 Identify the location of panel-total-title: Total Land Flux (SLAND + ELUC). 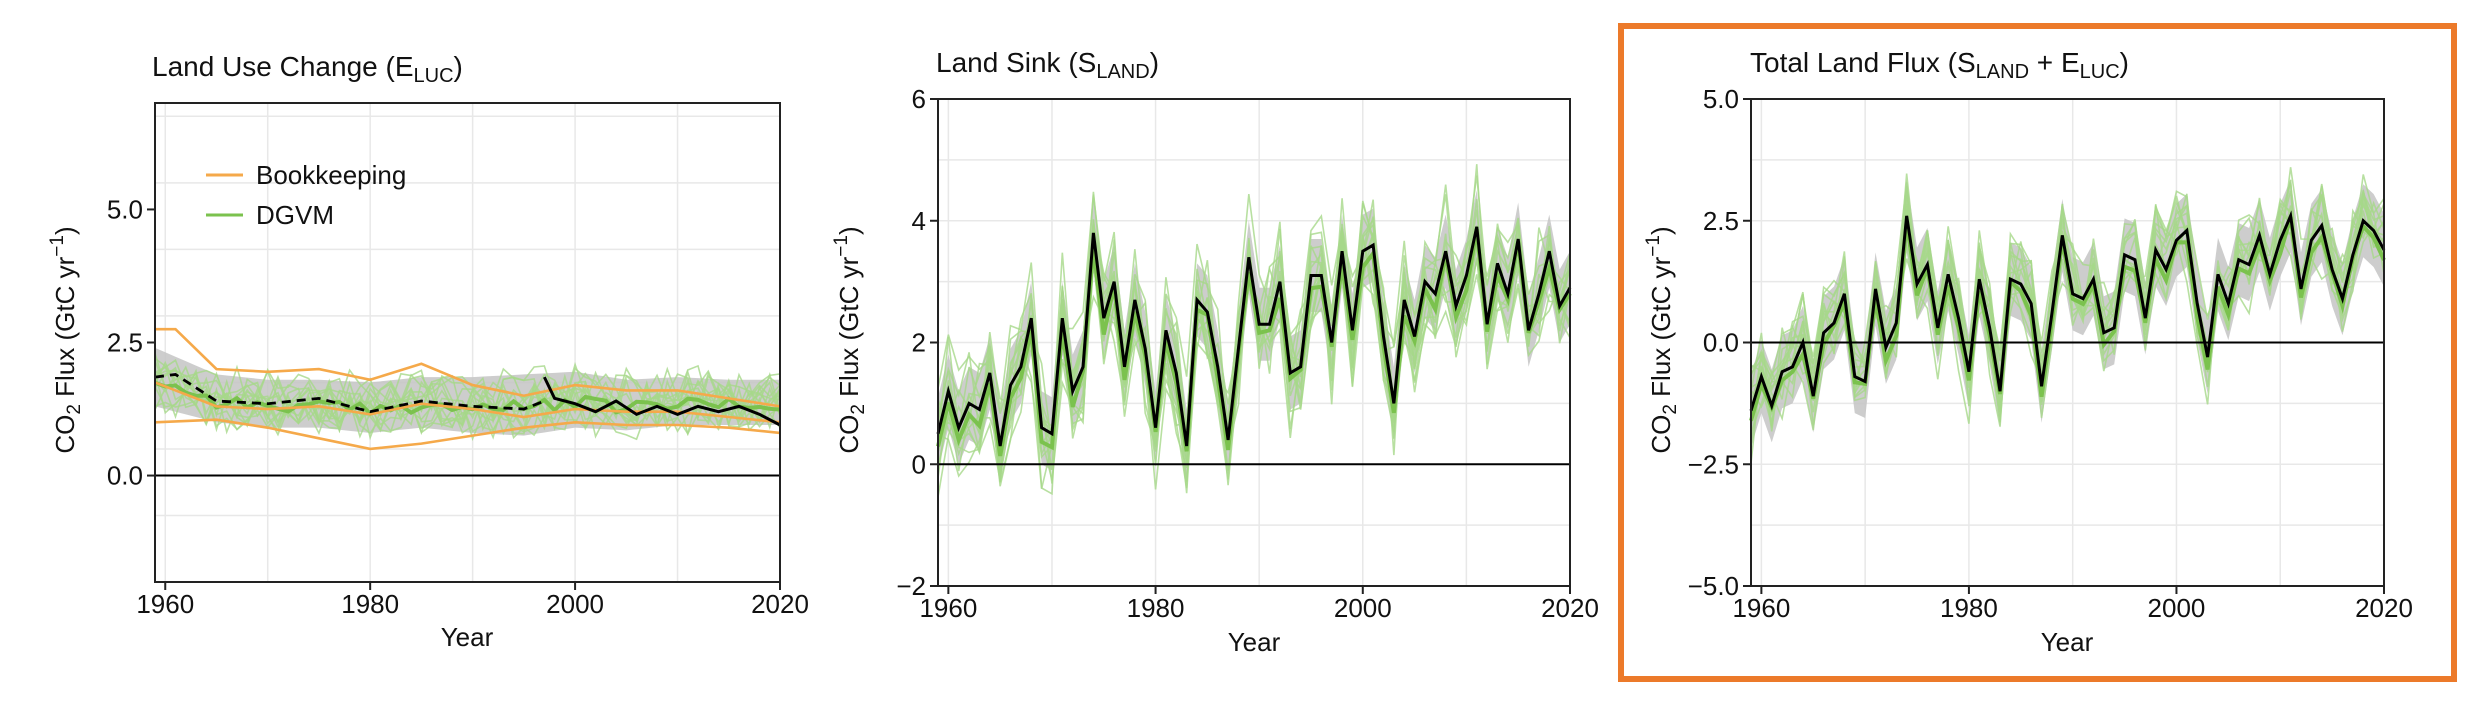
(1939, 65).